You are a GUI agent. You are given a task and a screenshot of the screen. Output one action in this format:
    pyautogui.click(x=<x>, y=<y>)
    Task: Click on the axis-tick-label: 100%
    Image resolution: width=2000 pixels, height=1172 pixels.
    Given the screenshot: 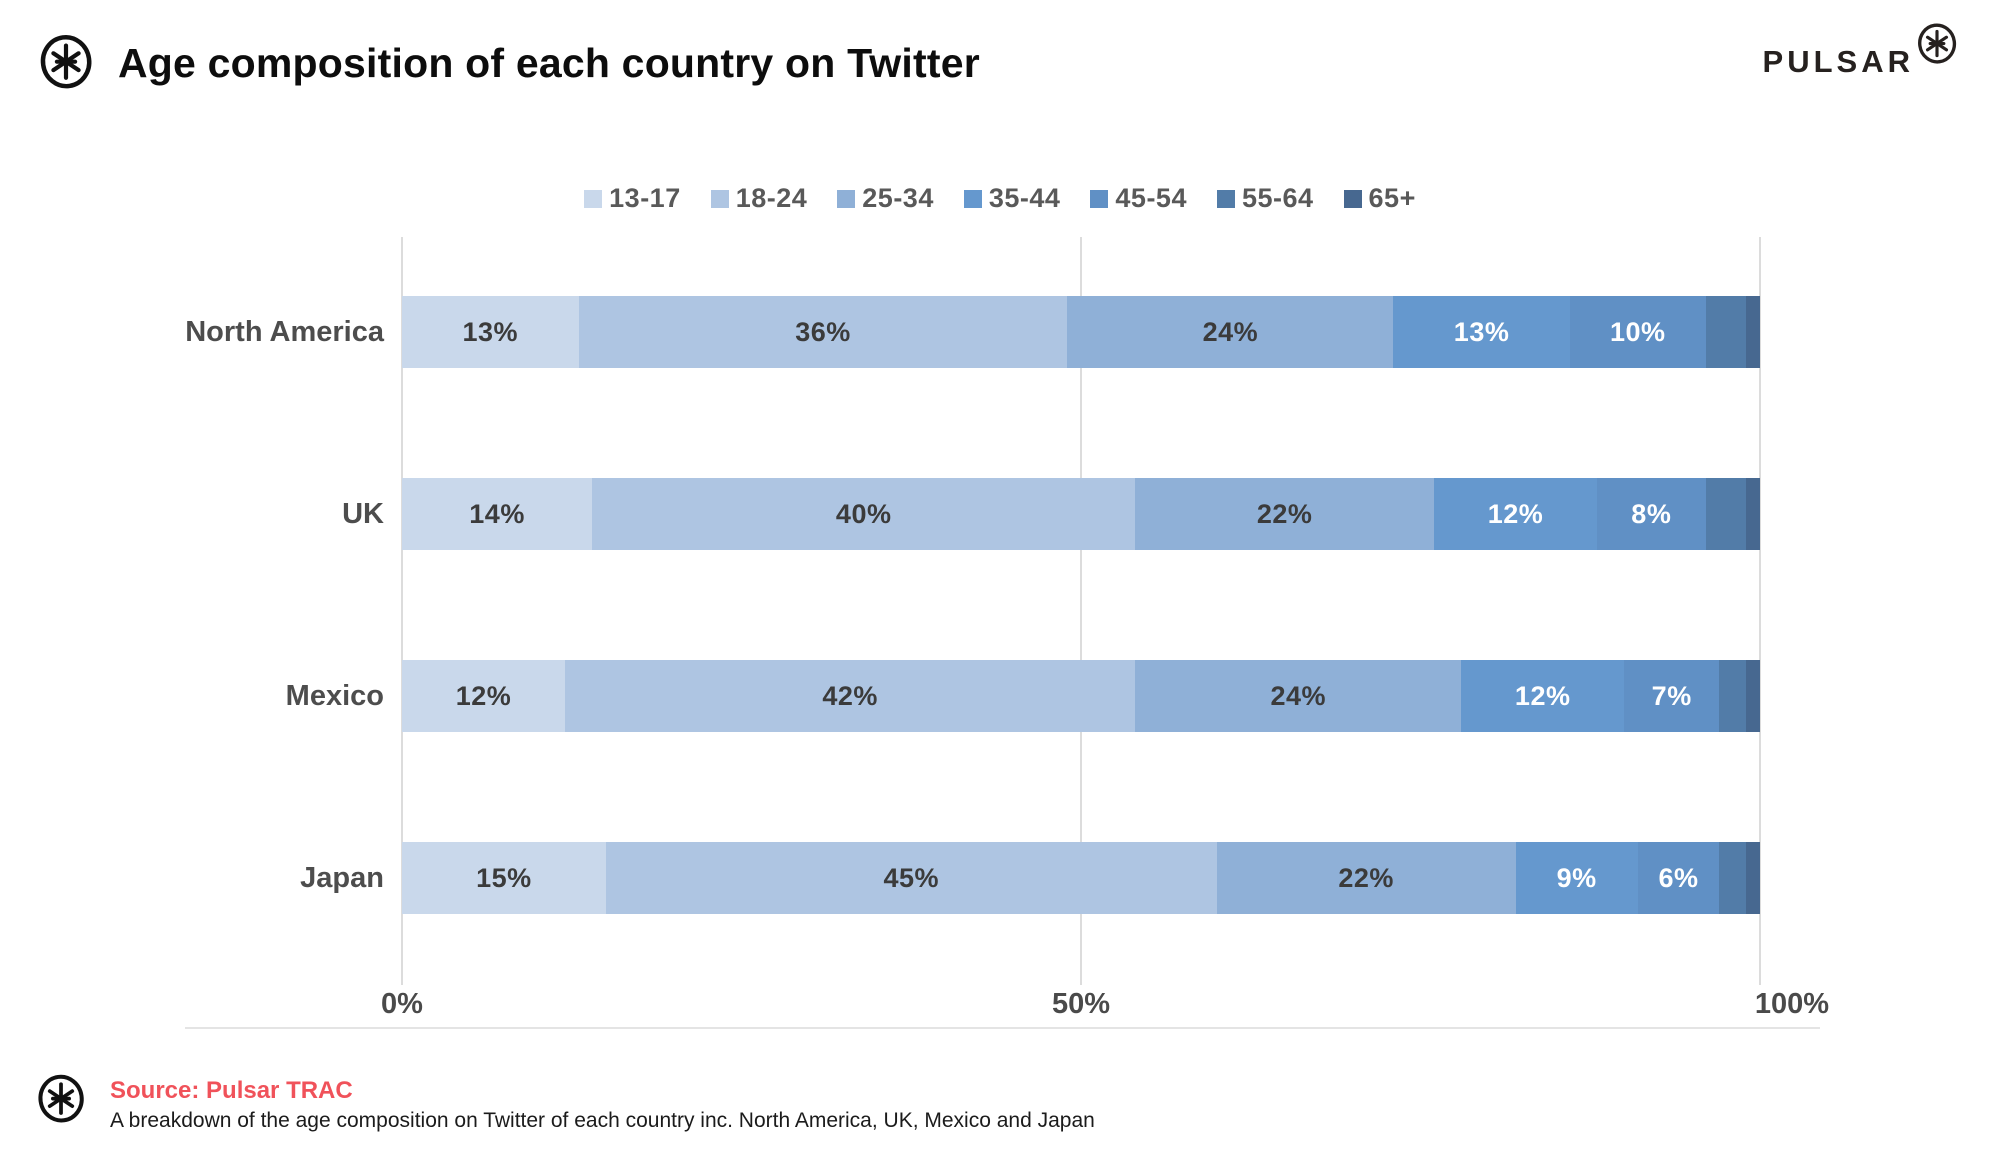 What is the action you would take?
    pyautogui.click(x=1792, y=1004)
    